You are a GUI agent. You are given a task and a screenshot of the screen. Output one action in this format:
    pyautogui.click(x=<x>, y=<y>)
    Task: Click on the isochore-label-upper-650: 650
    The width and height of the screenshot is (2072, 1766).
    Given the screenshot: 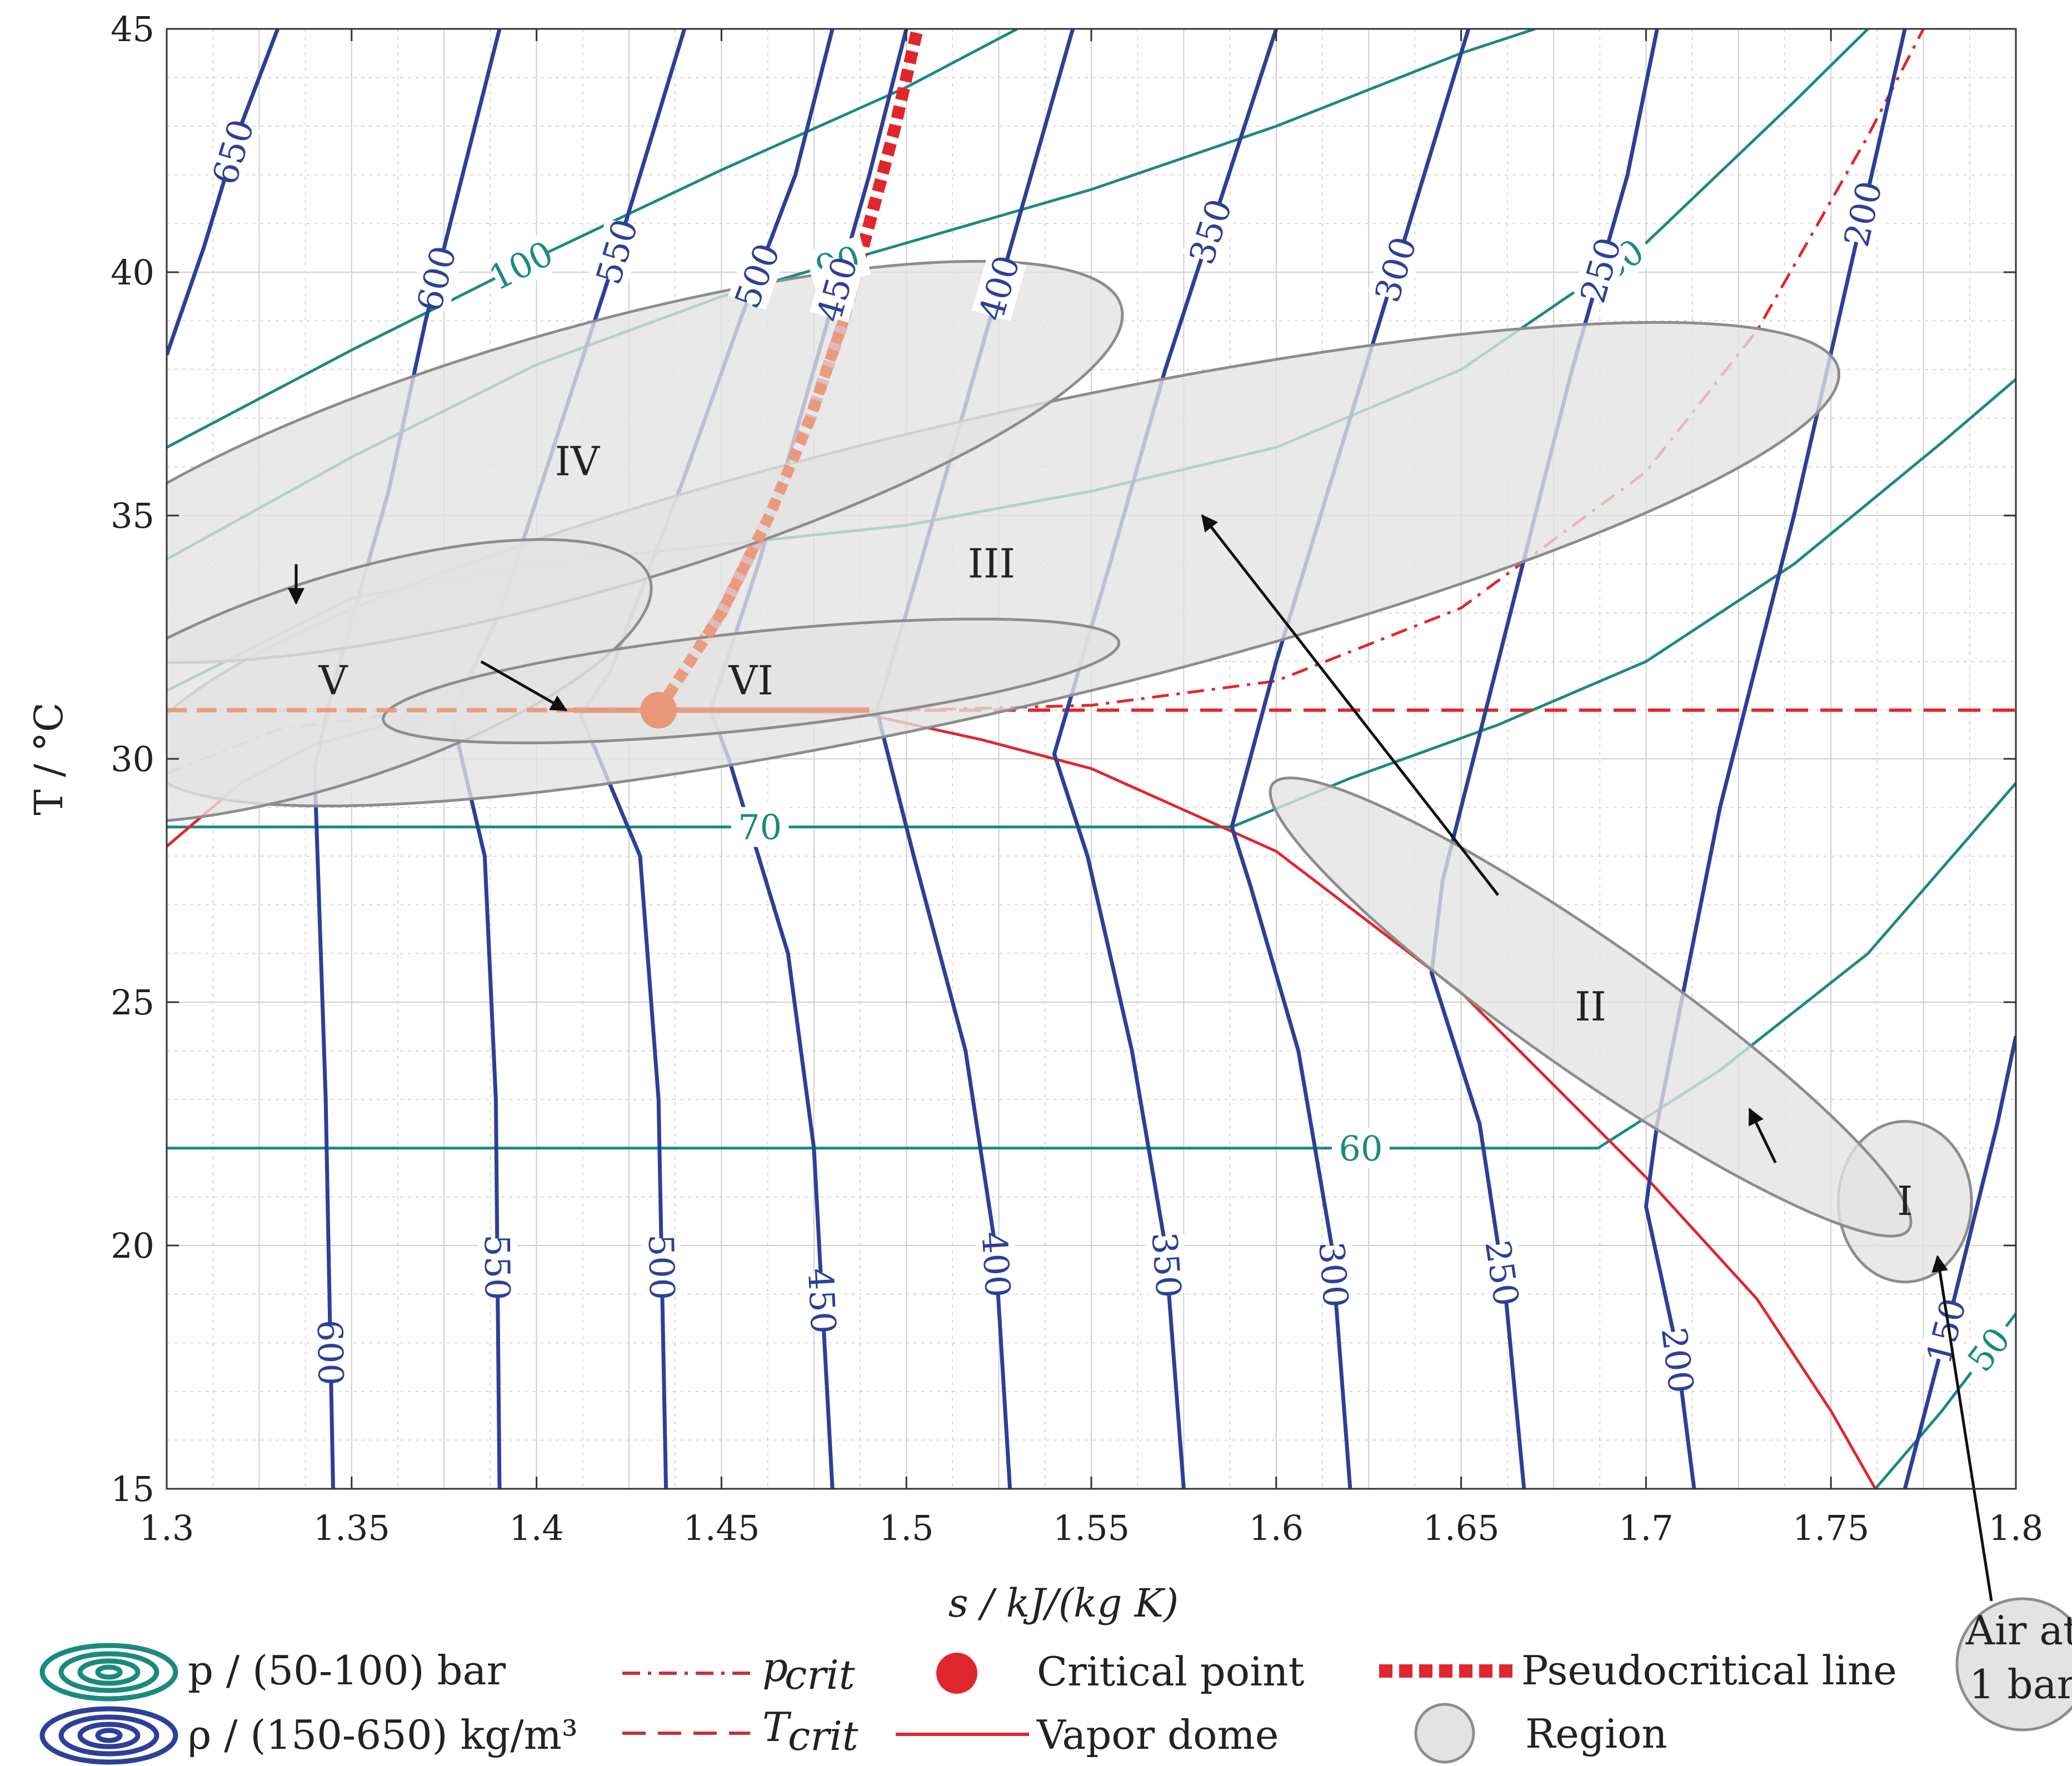 What is the action you would take?
    pyautogui.click(x=233, y=151)
    